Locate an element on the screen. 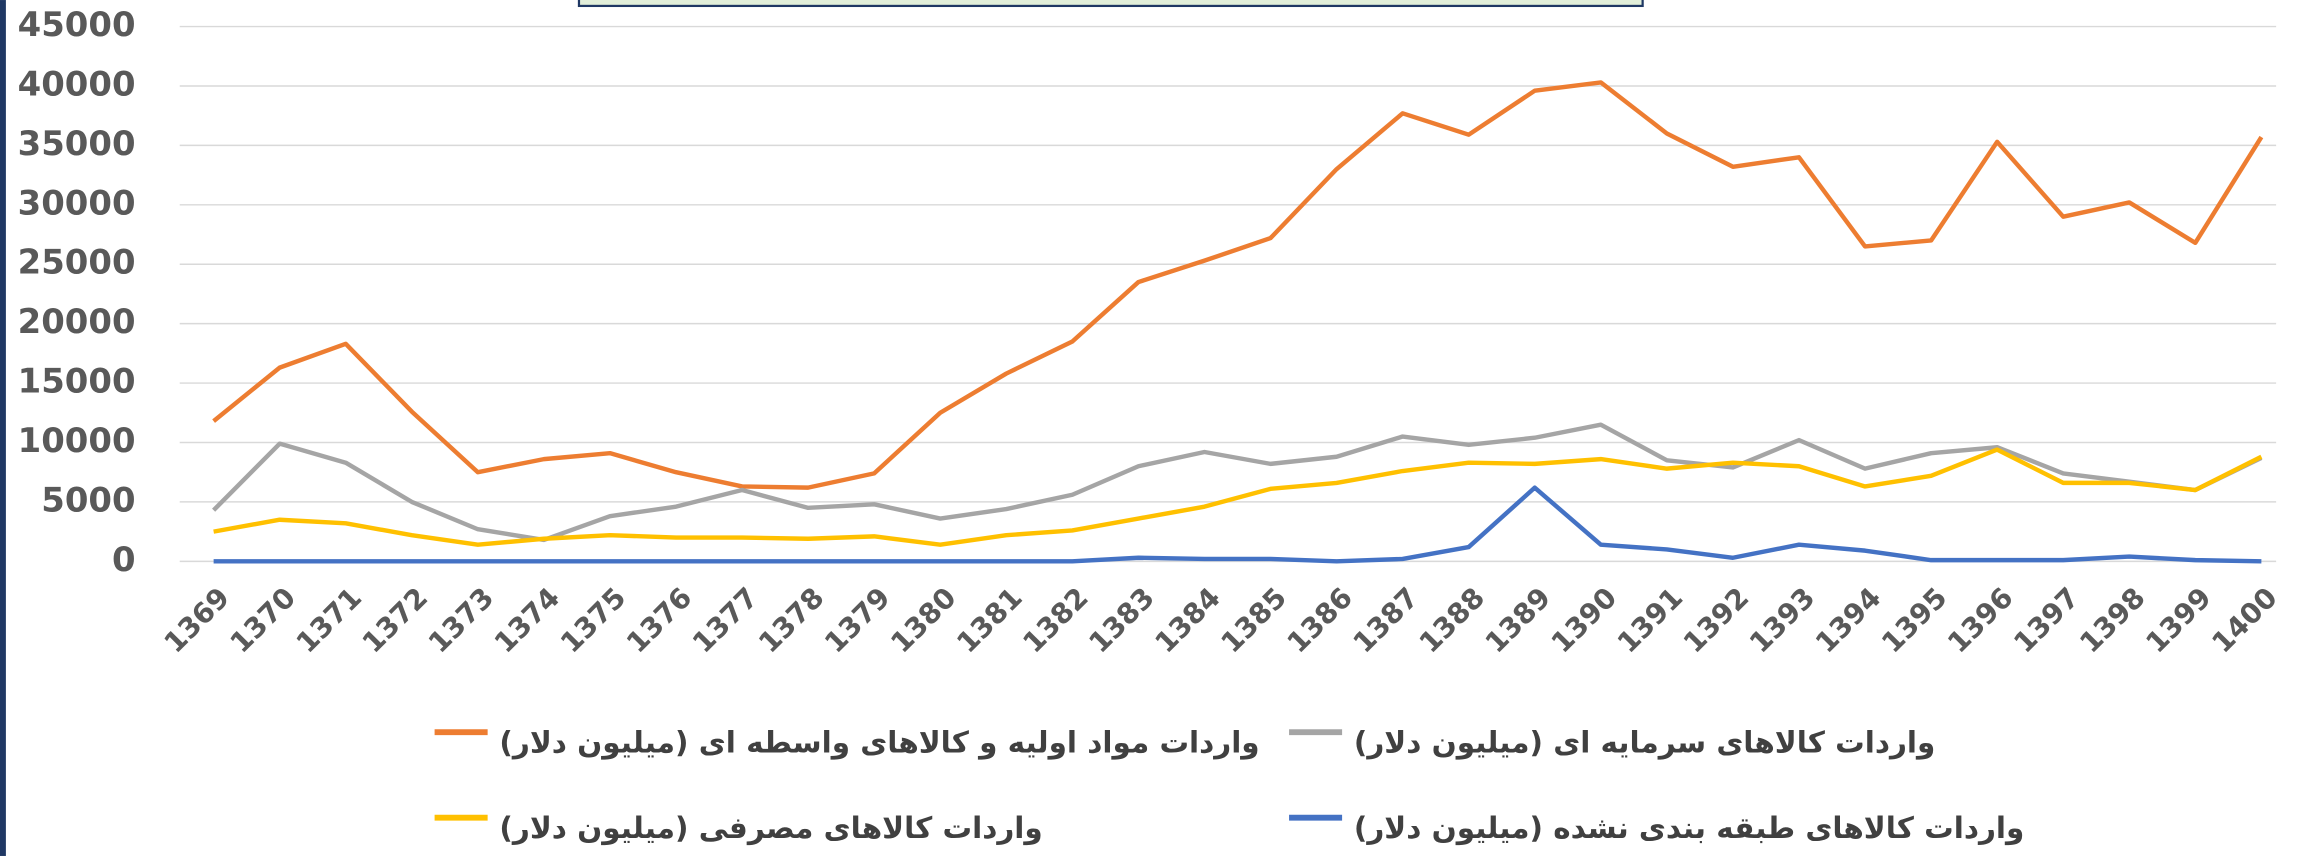  x-tick-label: 1385 is located at coordinates (1254, 620).